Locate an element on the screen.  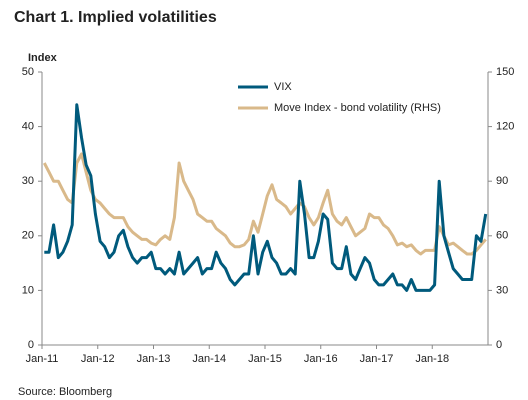
source: Source: Bloomberg is located at coordinates (65, 392).